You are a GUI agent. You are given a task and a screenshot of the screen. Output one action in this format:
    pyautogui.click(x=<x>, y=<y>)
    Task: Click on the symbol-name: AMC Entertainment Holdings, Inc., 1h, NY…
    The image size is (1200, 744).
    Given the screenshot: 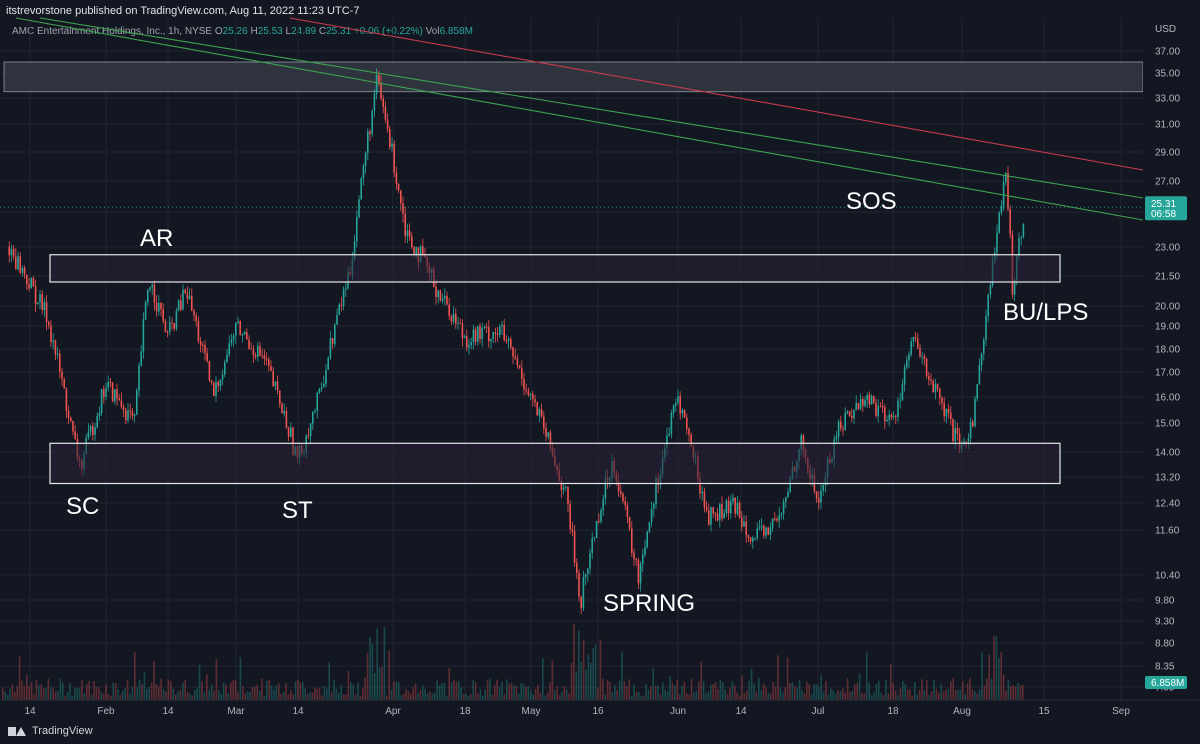 What is the action you would take?
    pyautogui.click(x=112, y=31)
    